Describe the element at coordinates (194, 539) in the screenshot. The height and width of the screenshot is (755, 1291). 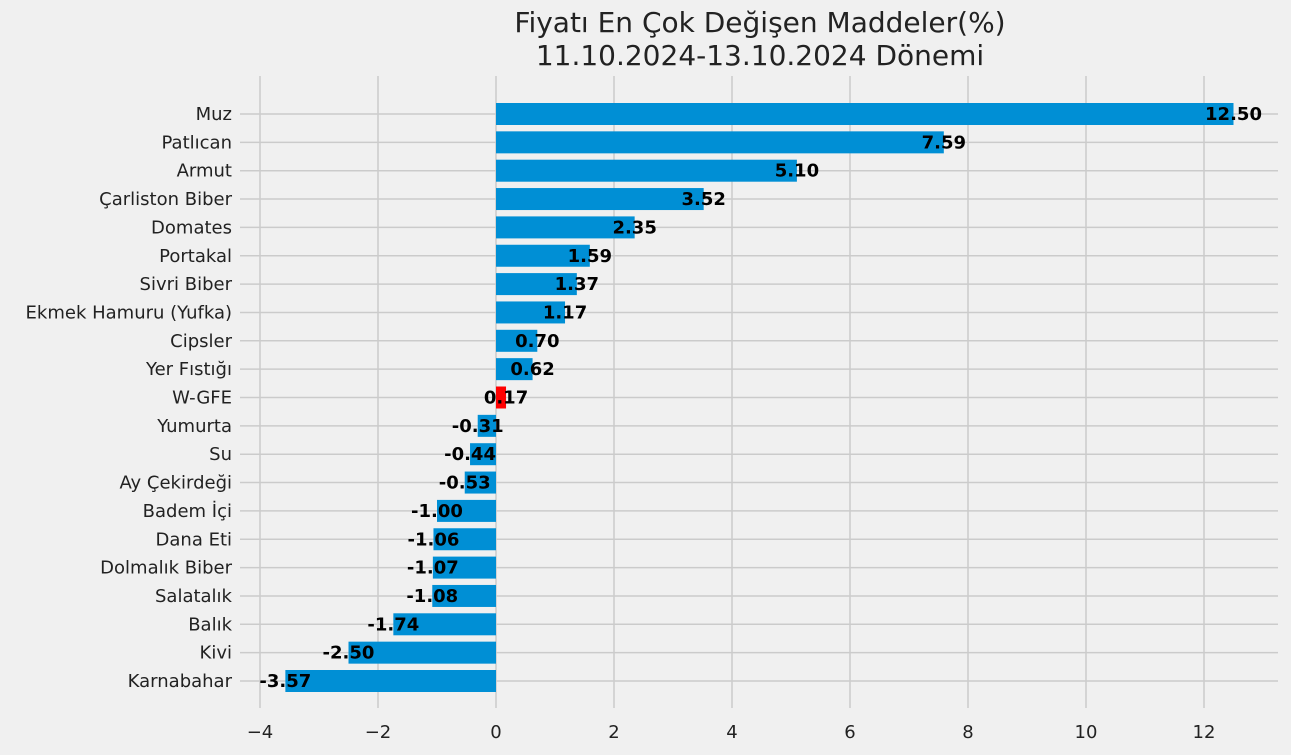
I see `y-tick-label: Dana Eti` at that location.